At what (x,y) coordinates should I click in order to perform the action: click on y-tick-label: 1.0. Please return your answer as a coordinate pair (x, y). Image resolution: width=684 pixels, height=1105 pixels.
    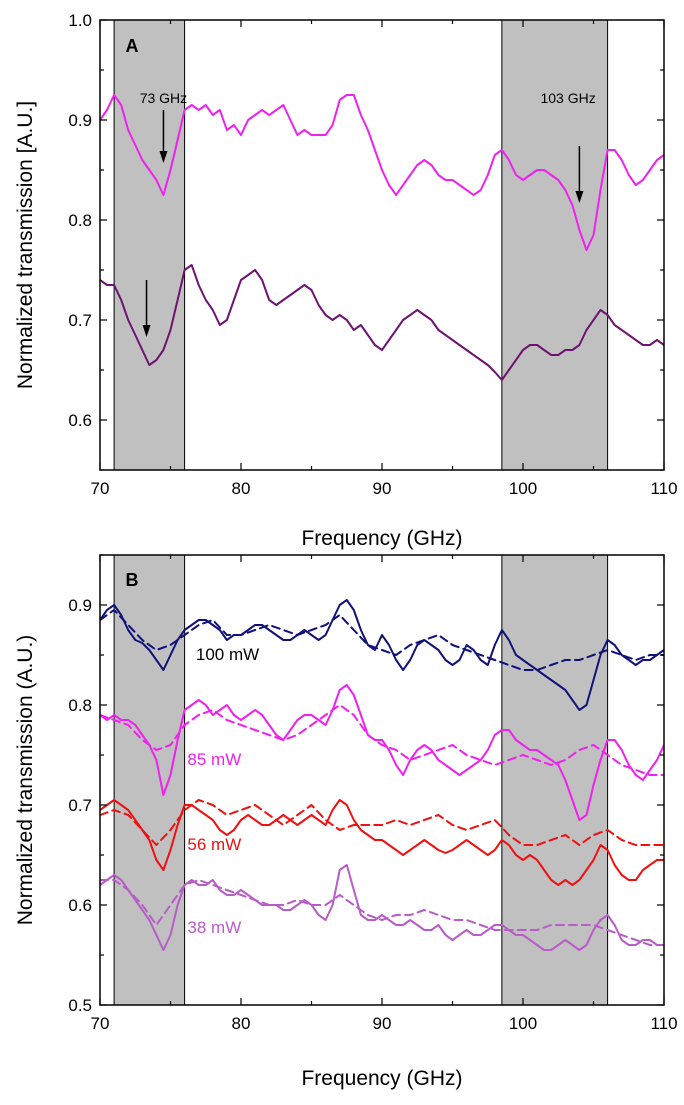
    Looking at the image, I should click on (80, 20).